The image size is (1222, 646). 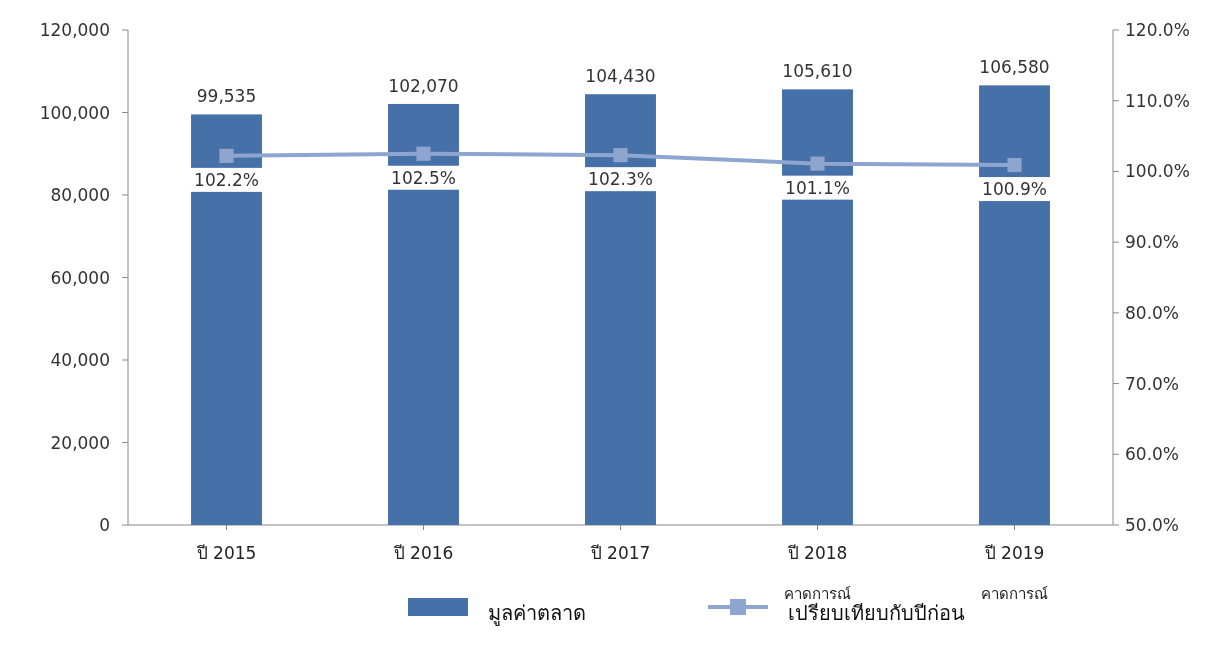 I want to click on x-tick-label: ปี 2016, so click(x=423, y=553).